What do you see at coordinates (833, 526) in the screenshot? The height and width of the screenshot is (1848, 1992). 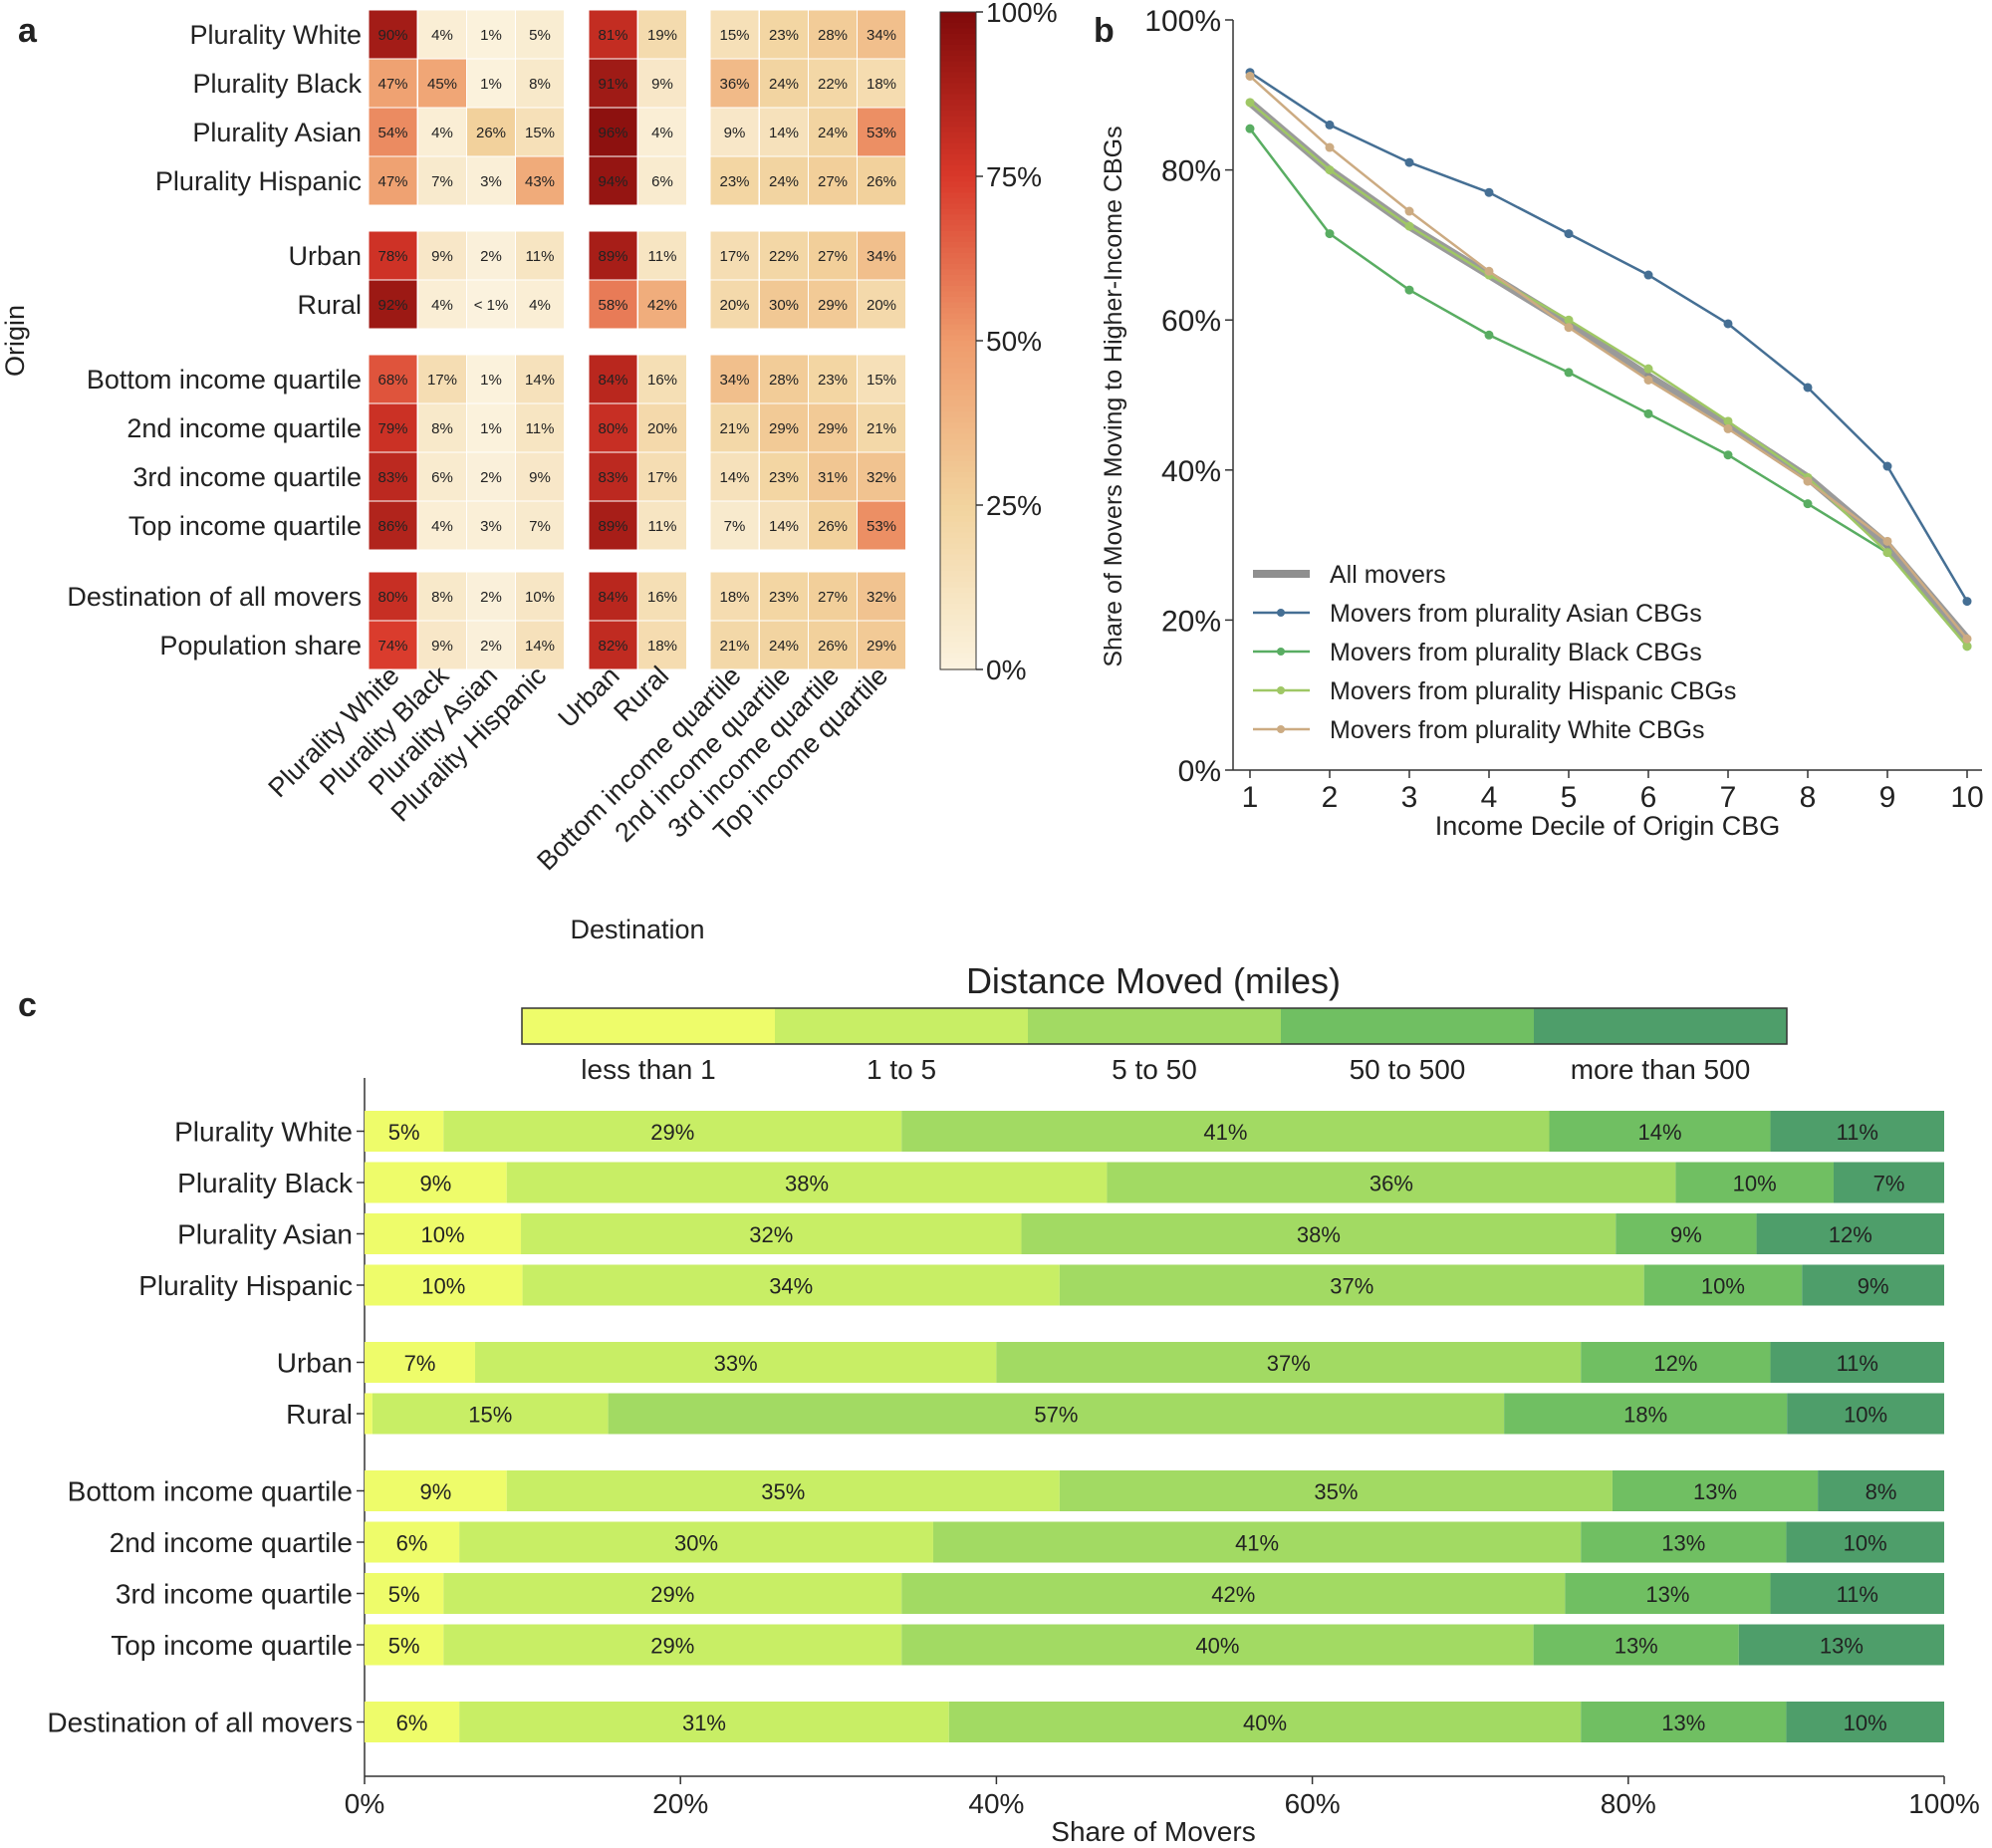 I see `heat-cell-top-income-quartile-to-3rd-income-quartile` at bounding box center [833, 526].